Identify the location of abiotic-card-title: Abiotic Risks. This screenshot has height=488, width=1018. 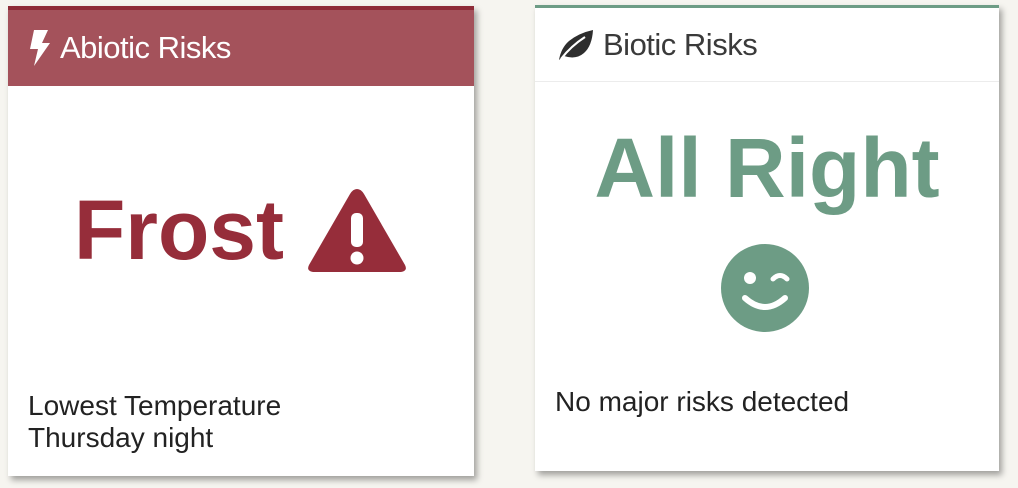
(145, 47).